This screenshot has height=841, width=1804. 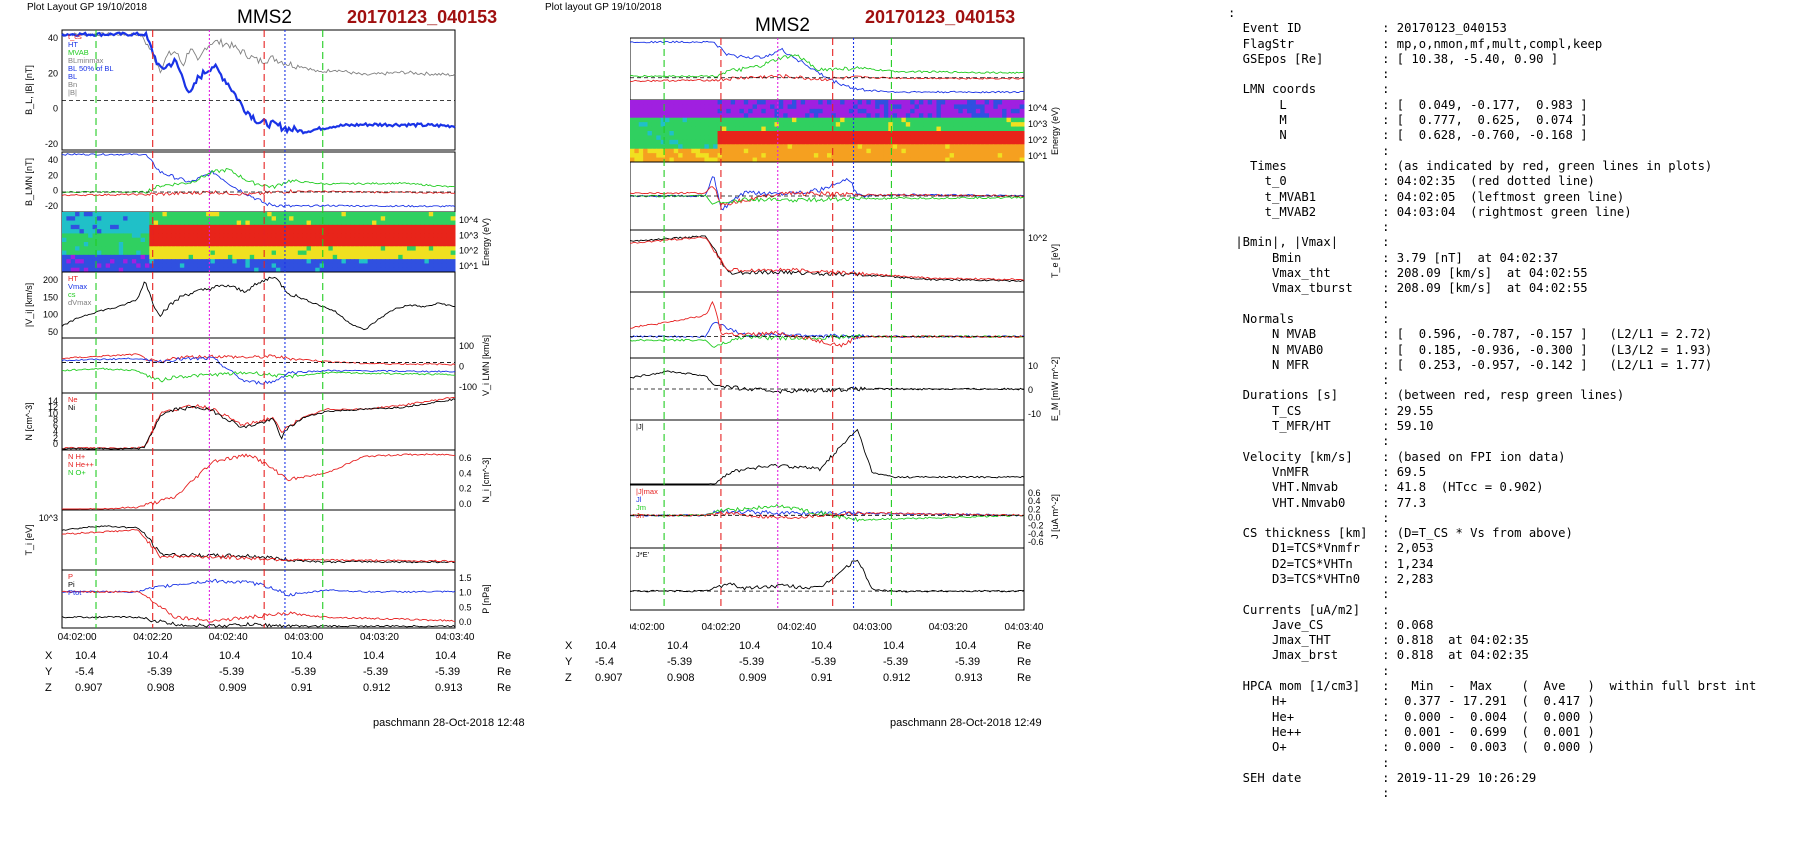 What do you see at coordinates (48, 518) in the screenshot?
I see `y-tick-label: 10^3` at bounding box center [48, 518].